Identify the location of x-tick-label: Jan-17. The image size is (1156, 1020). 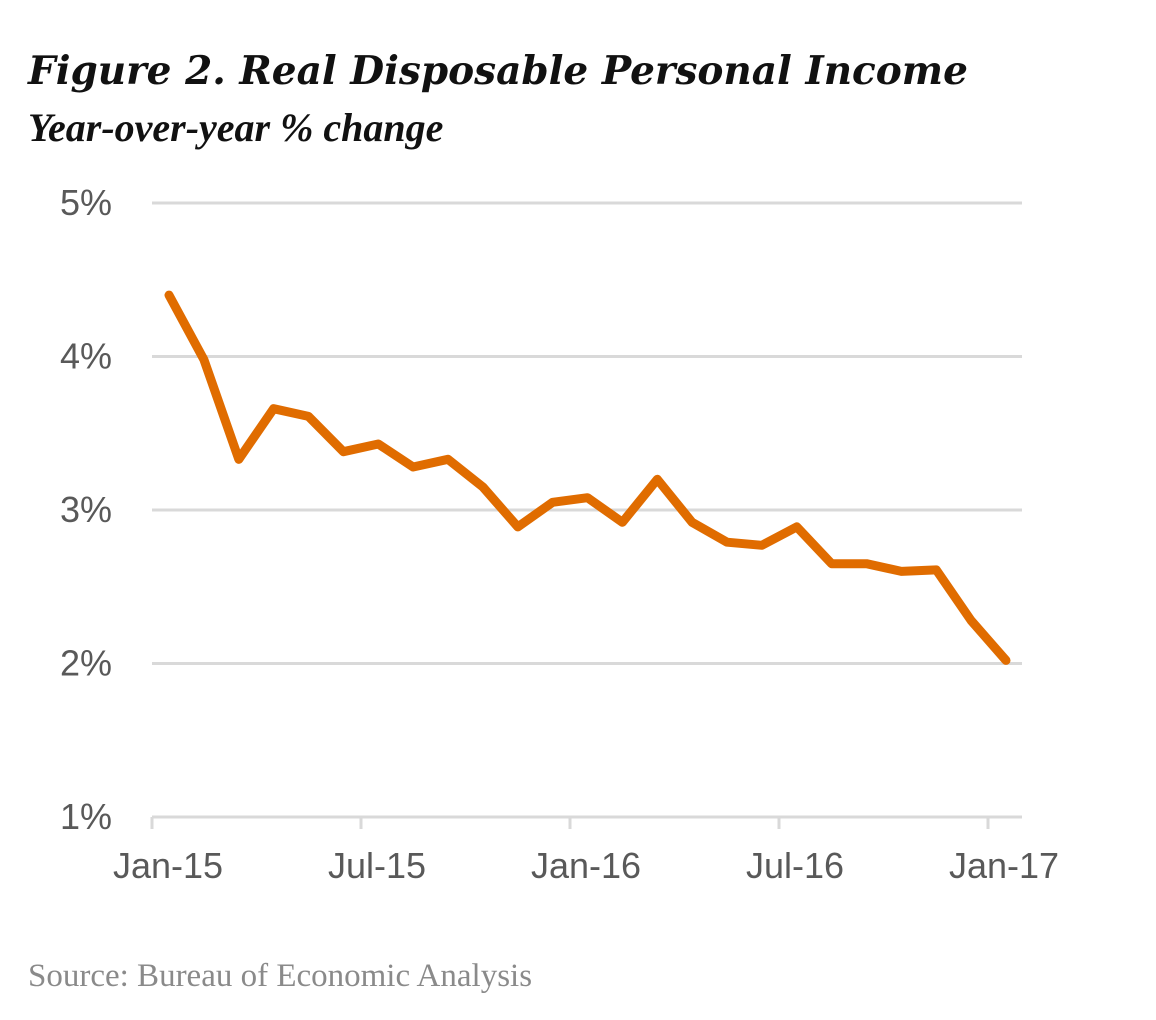
(1004, 865).